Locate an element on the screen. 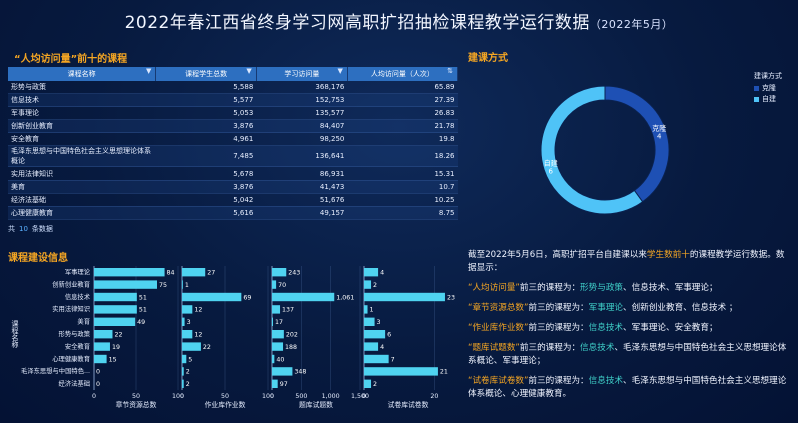  table-row: 信息技术 5,577 152,753 27.39 is located at coordinates (233, 100).